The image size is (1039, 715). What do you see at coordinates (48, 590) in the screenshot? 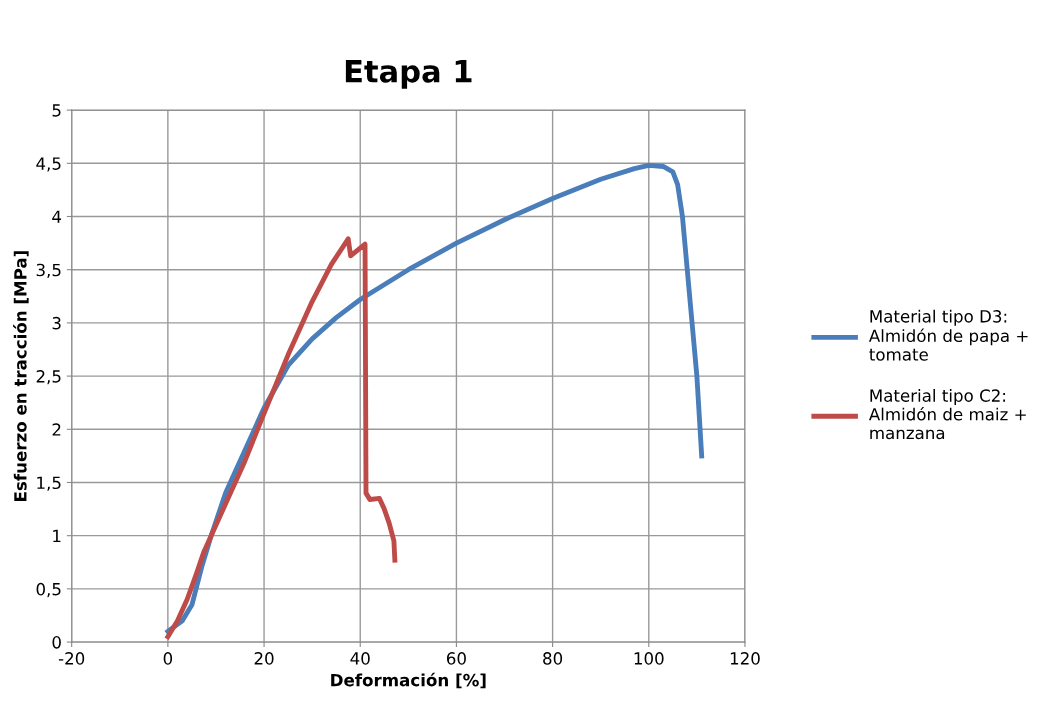
I see `y-tick-label: 0,5` at bounding box center [48, 590].